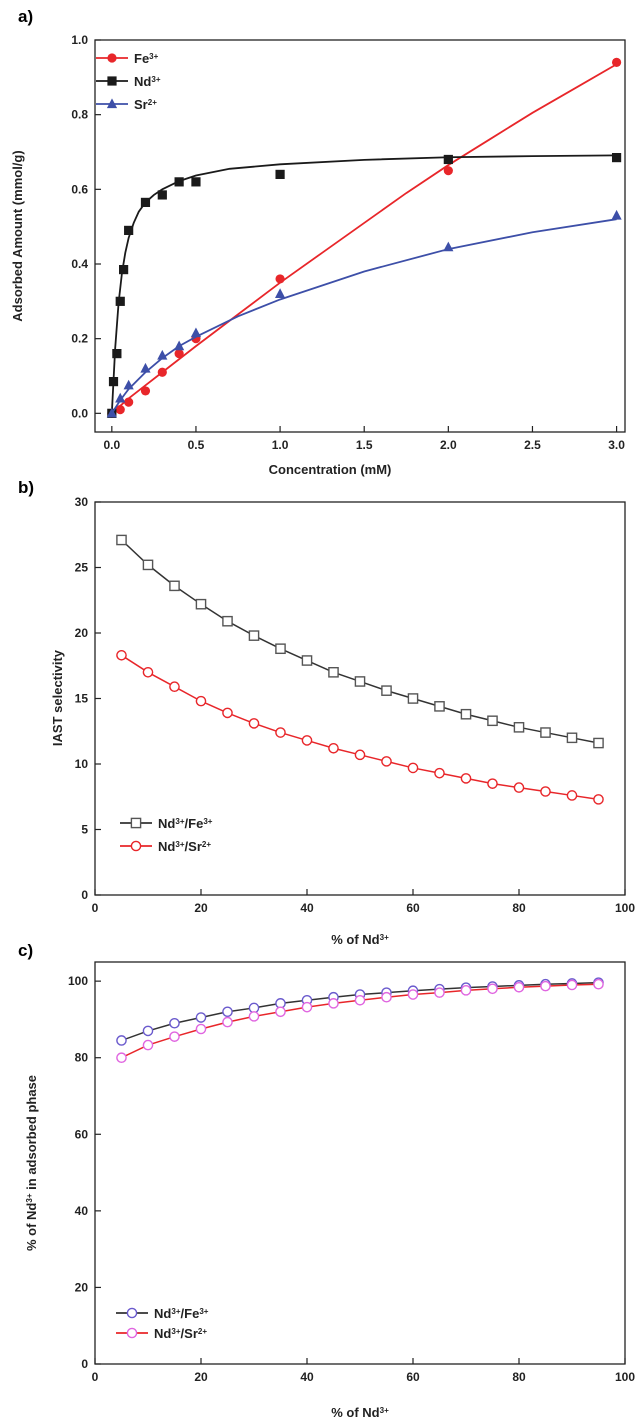 Image resolution: width=641 pixels, height=1427 pixels. I want to click on y-tick-label: 0.2, so click(79, 339).